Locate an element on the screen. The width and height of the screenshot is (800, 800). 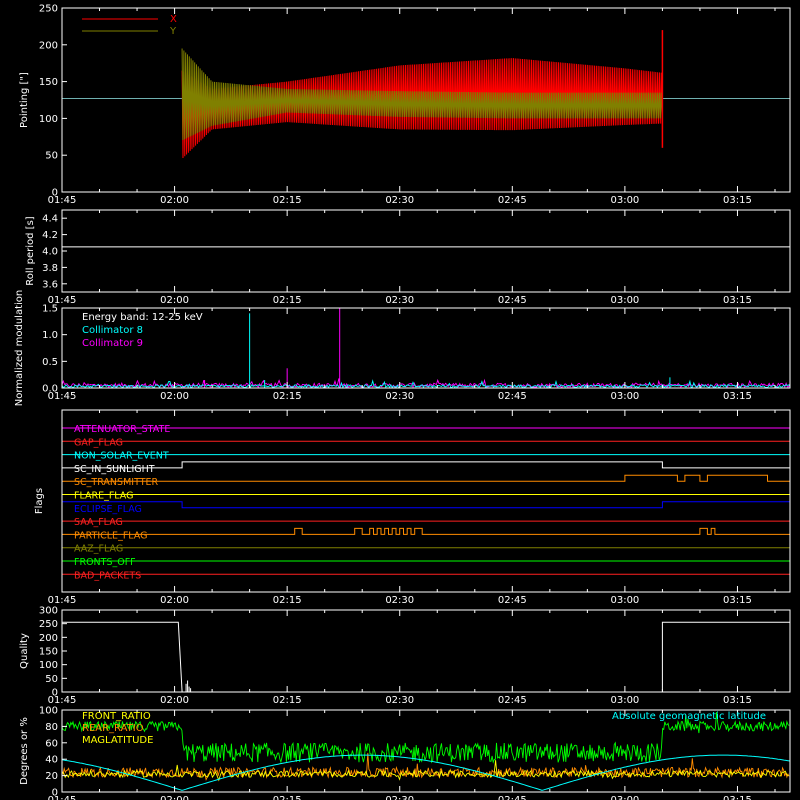
maglatitude-line is located at coordinates (425, 771).